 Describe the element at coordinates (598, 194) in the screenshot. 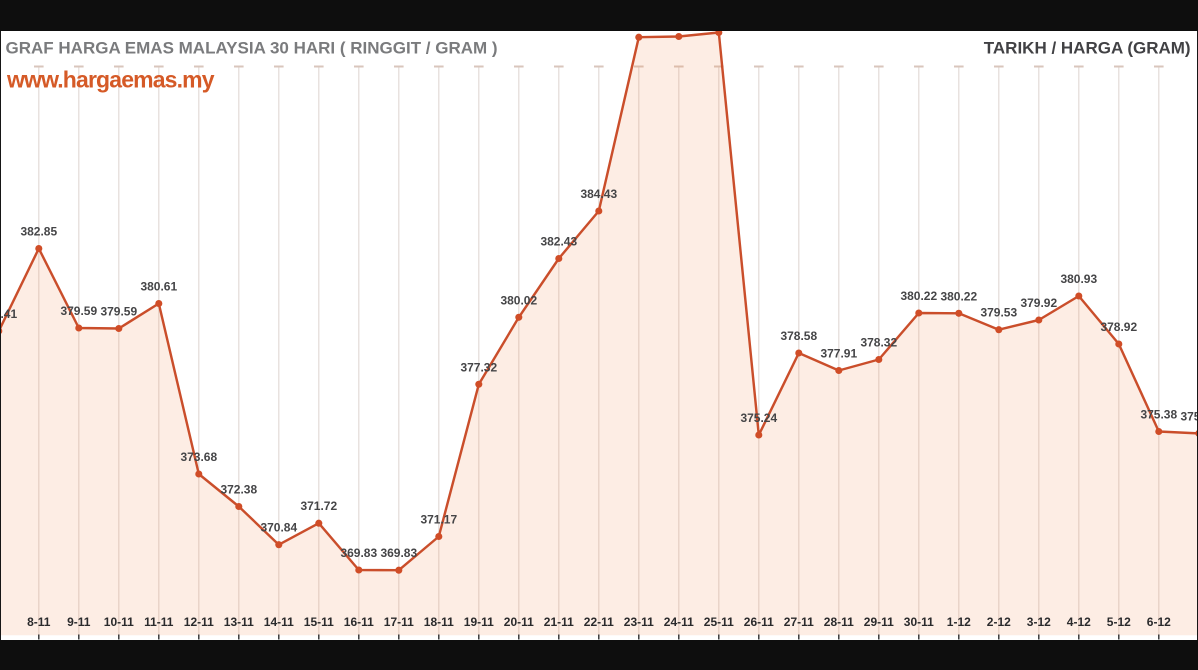

I see `svg-text: 384.43` at that location.